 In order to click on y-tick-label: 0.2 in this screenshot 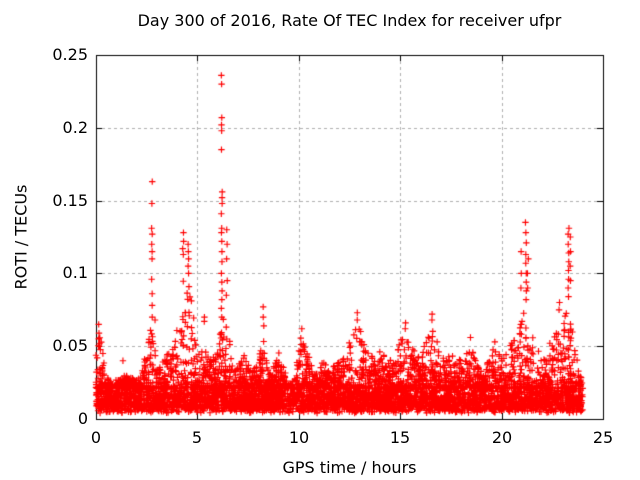, I will do `click(75, 127)`.